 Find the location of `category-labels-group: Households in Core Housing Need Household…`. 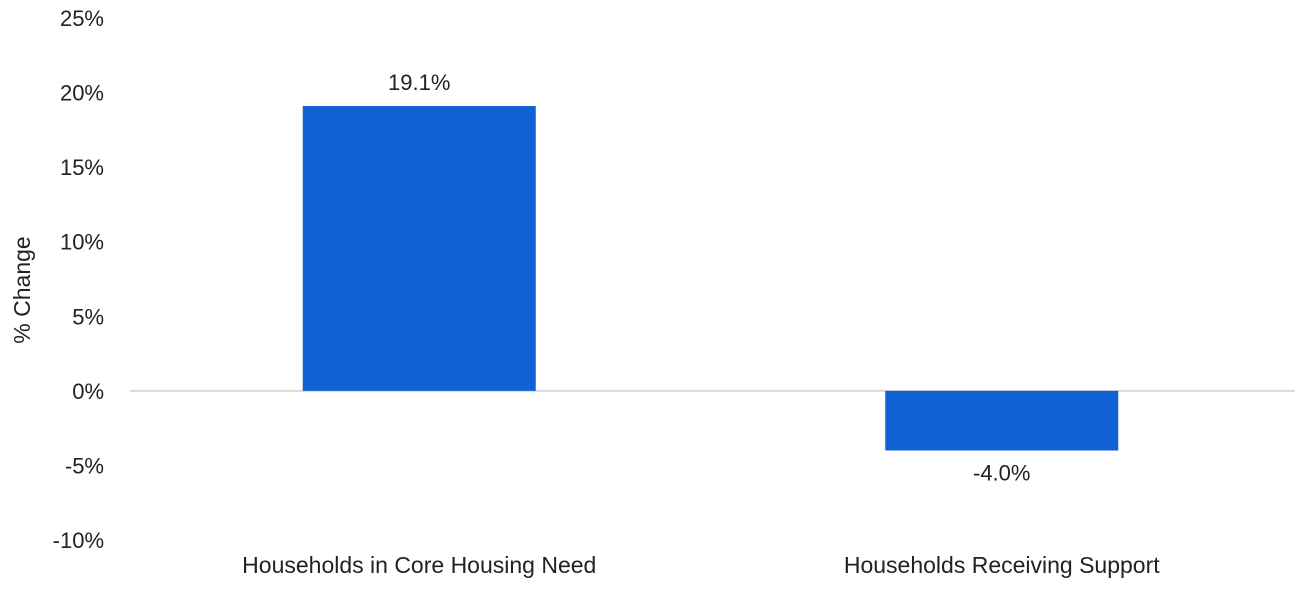

category-labels-group: Households in Core Housing Need Household… is located at coordinates (701, 565).